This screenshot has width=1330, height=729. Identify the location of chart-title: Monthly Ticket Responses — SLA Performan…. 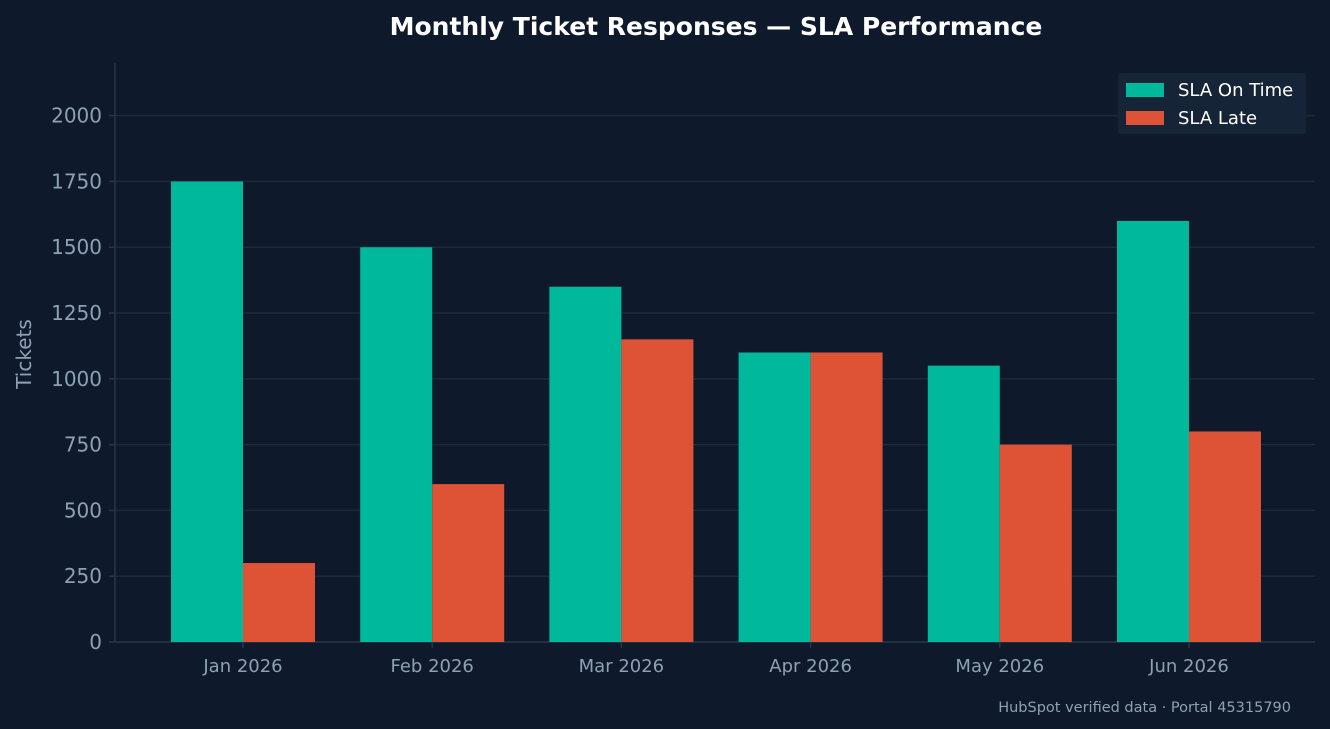
(716, 26).